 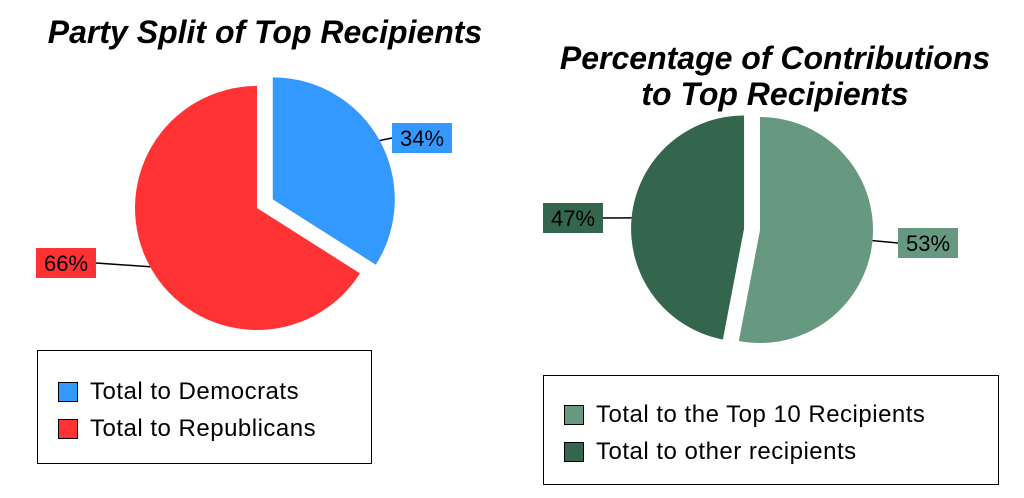 I want to click on data-label-total-to-other-recipients: 47%, so click(x=573, y=218).